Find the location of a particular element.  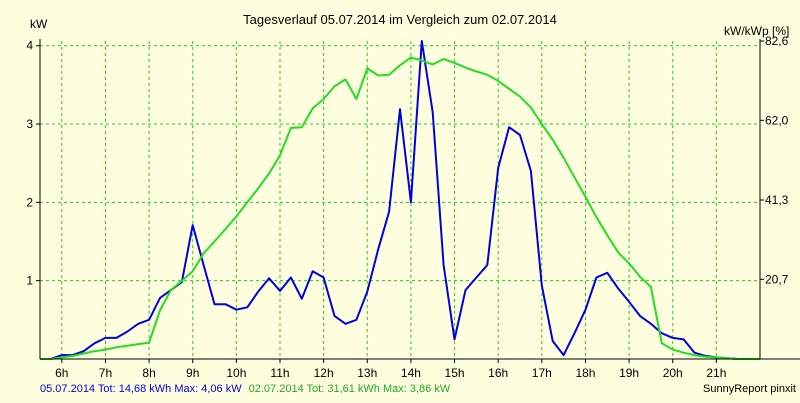

y-left-tick-label: 2 is located at coordinates (29, 202).